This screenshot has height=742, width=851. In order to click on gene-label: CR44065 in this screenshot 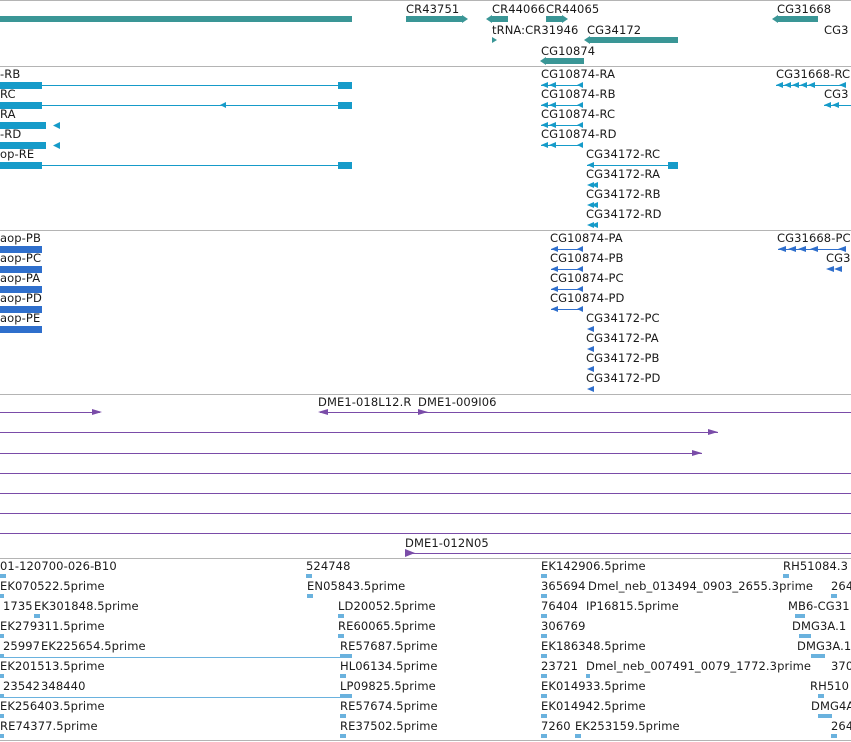, I will do `click(573, 9)`.